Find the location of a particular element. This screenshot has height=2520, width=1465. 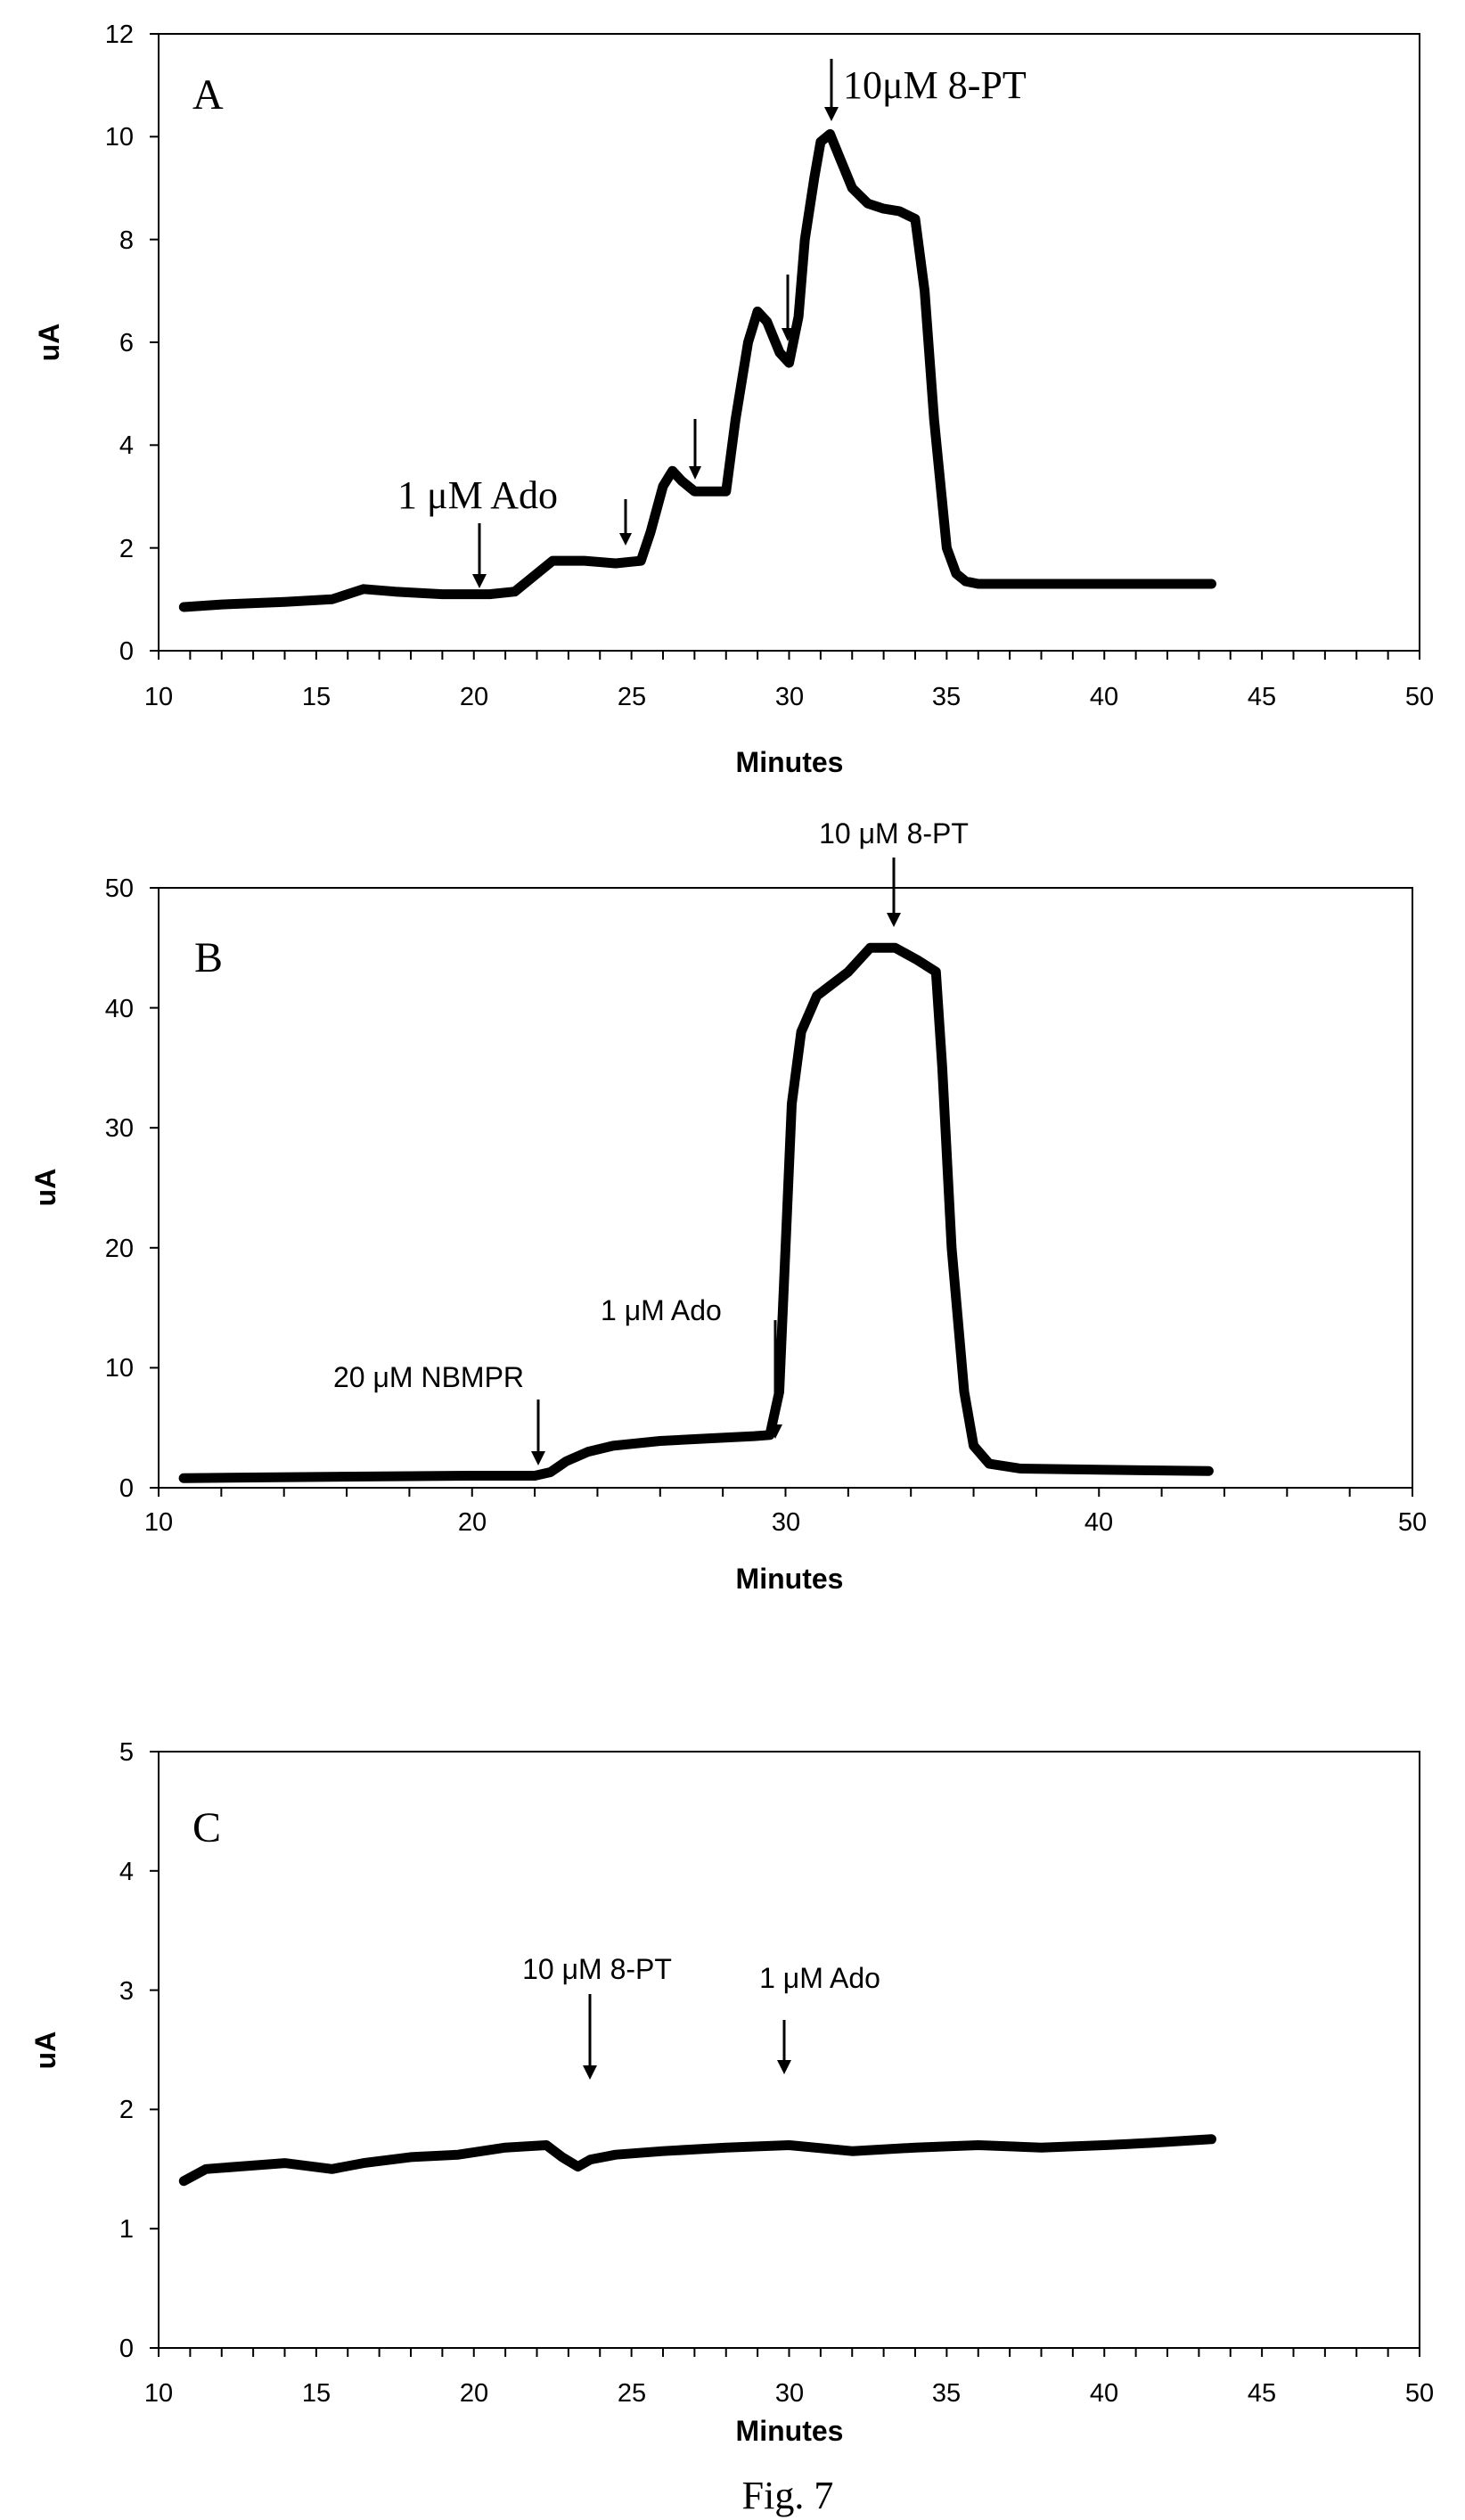

y-ticks-b: 0 10 20 30 40 50 is located at coordinates (120, 1188).